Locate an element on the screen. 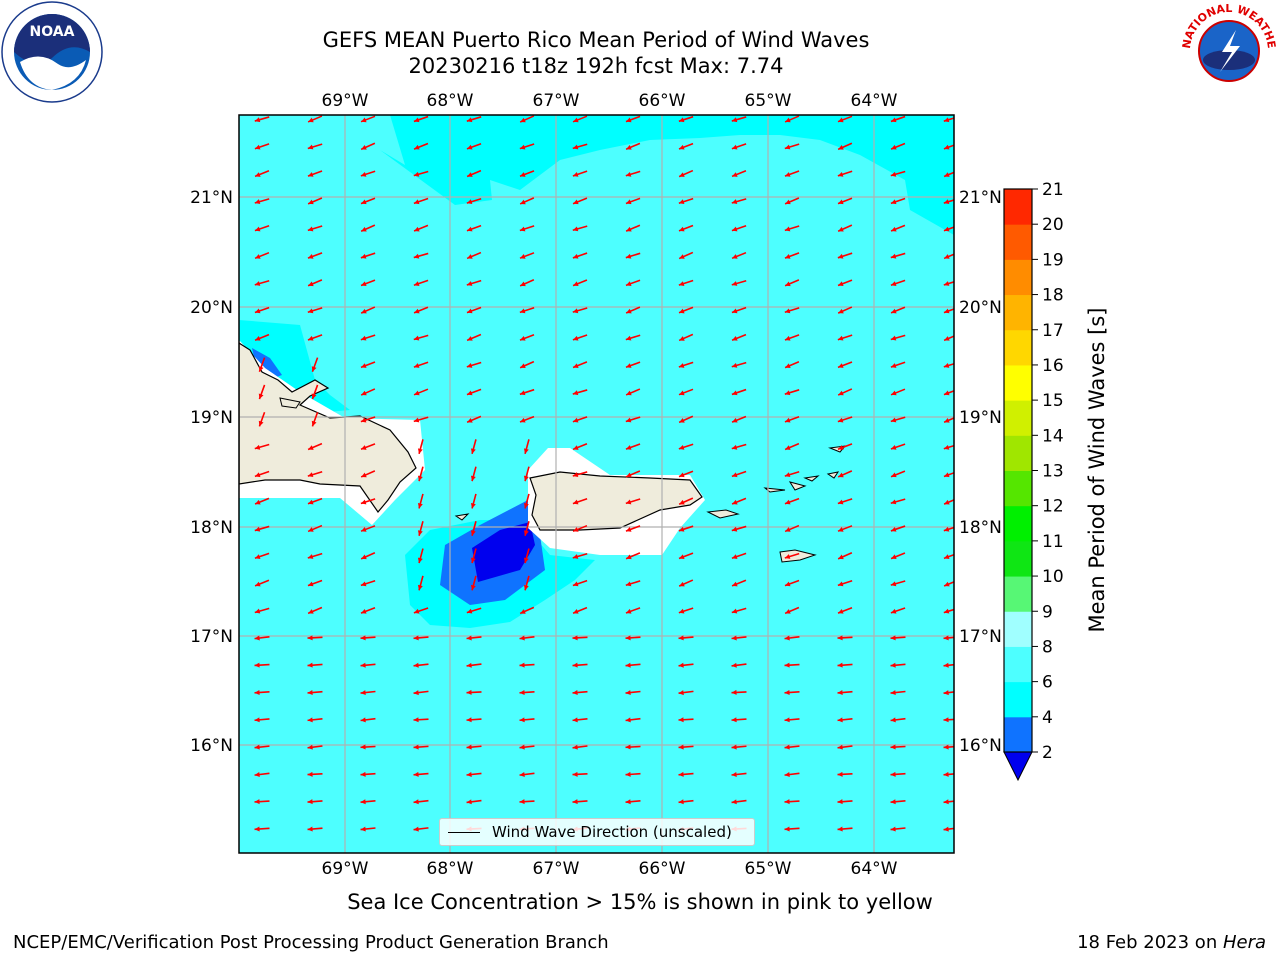 The image size is (1280, 960). lon-label-bottom: 68°W is located at coordinates (450, 869).